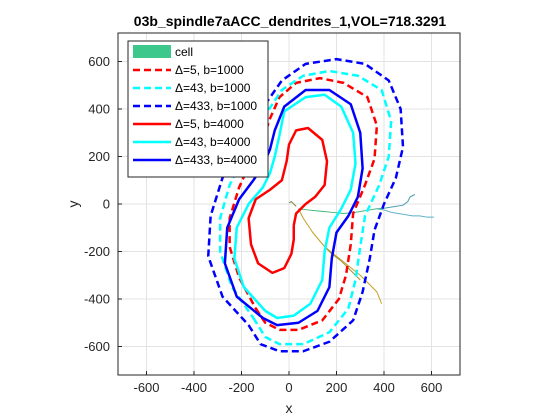 The image size is (560, 420). I want to click on legend-label: Δ=5, b=4000, so click(209, 124).